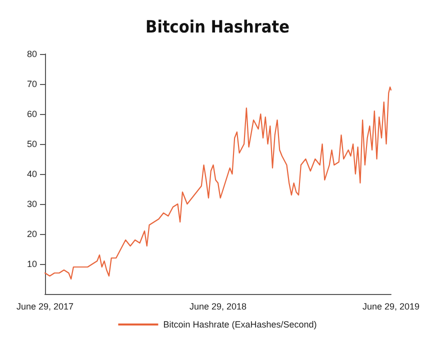 The width and height of the screenshot is (435, 344). I want to click on y-tick-label: 30, so click(31, 204).